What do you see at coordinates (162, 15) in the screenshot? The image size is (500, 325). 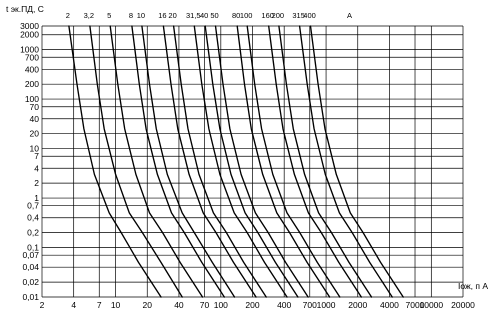 I see `series-label-16: 16` at bounding box center [162, 15].